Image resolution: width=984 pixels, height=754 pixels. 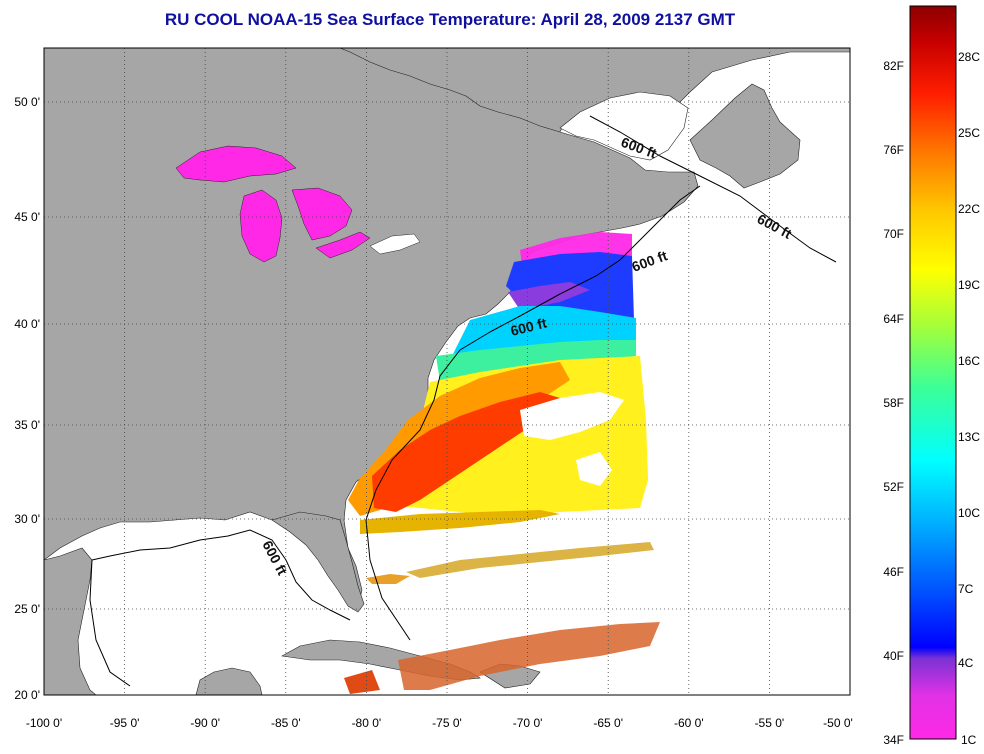 I want to click on lake-erie, so click(x=343, y=245).